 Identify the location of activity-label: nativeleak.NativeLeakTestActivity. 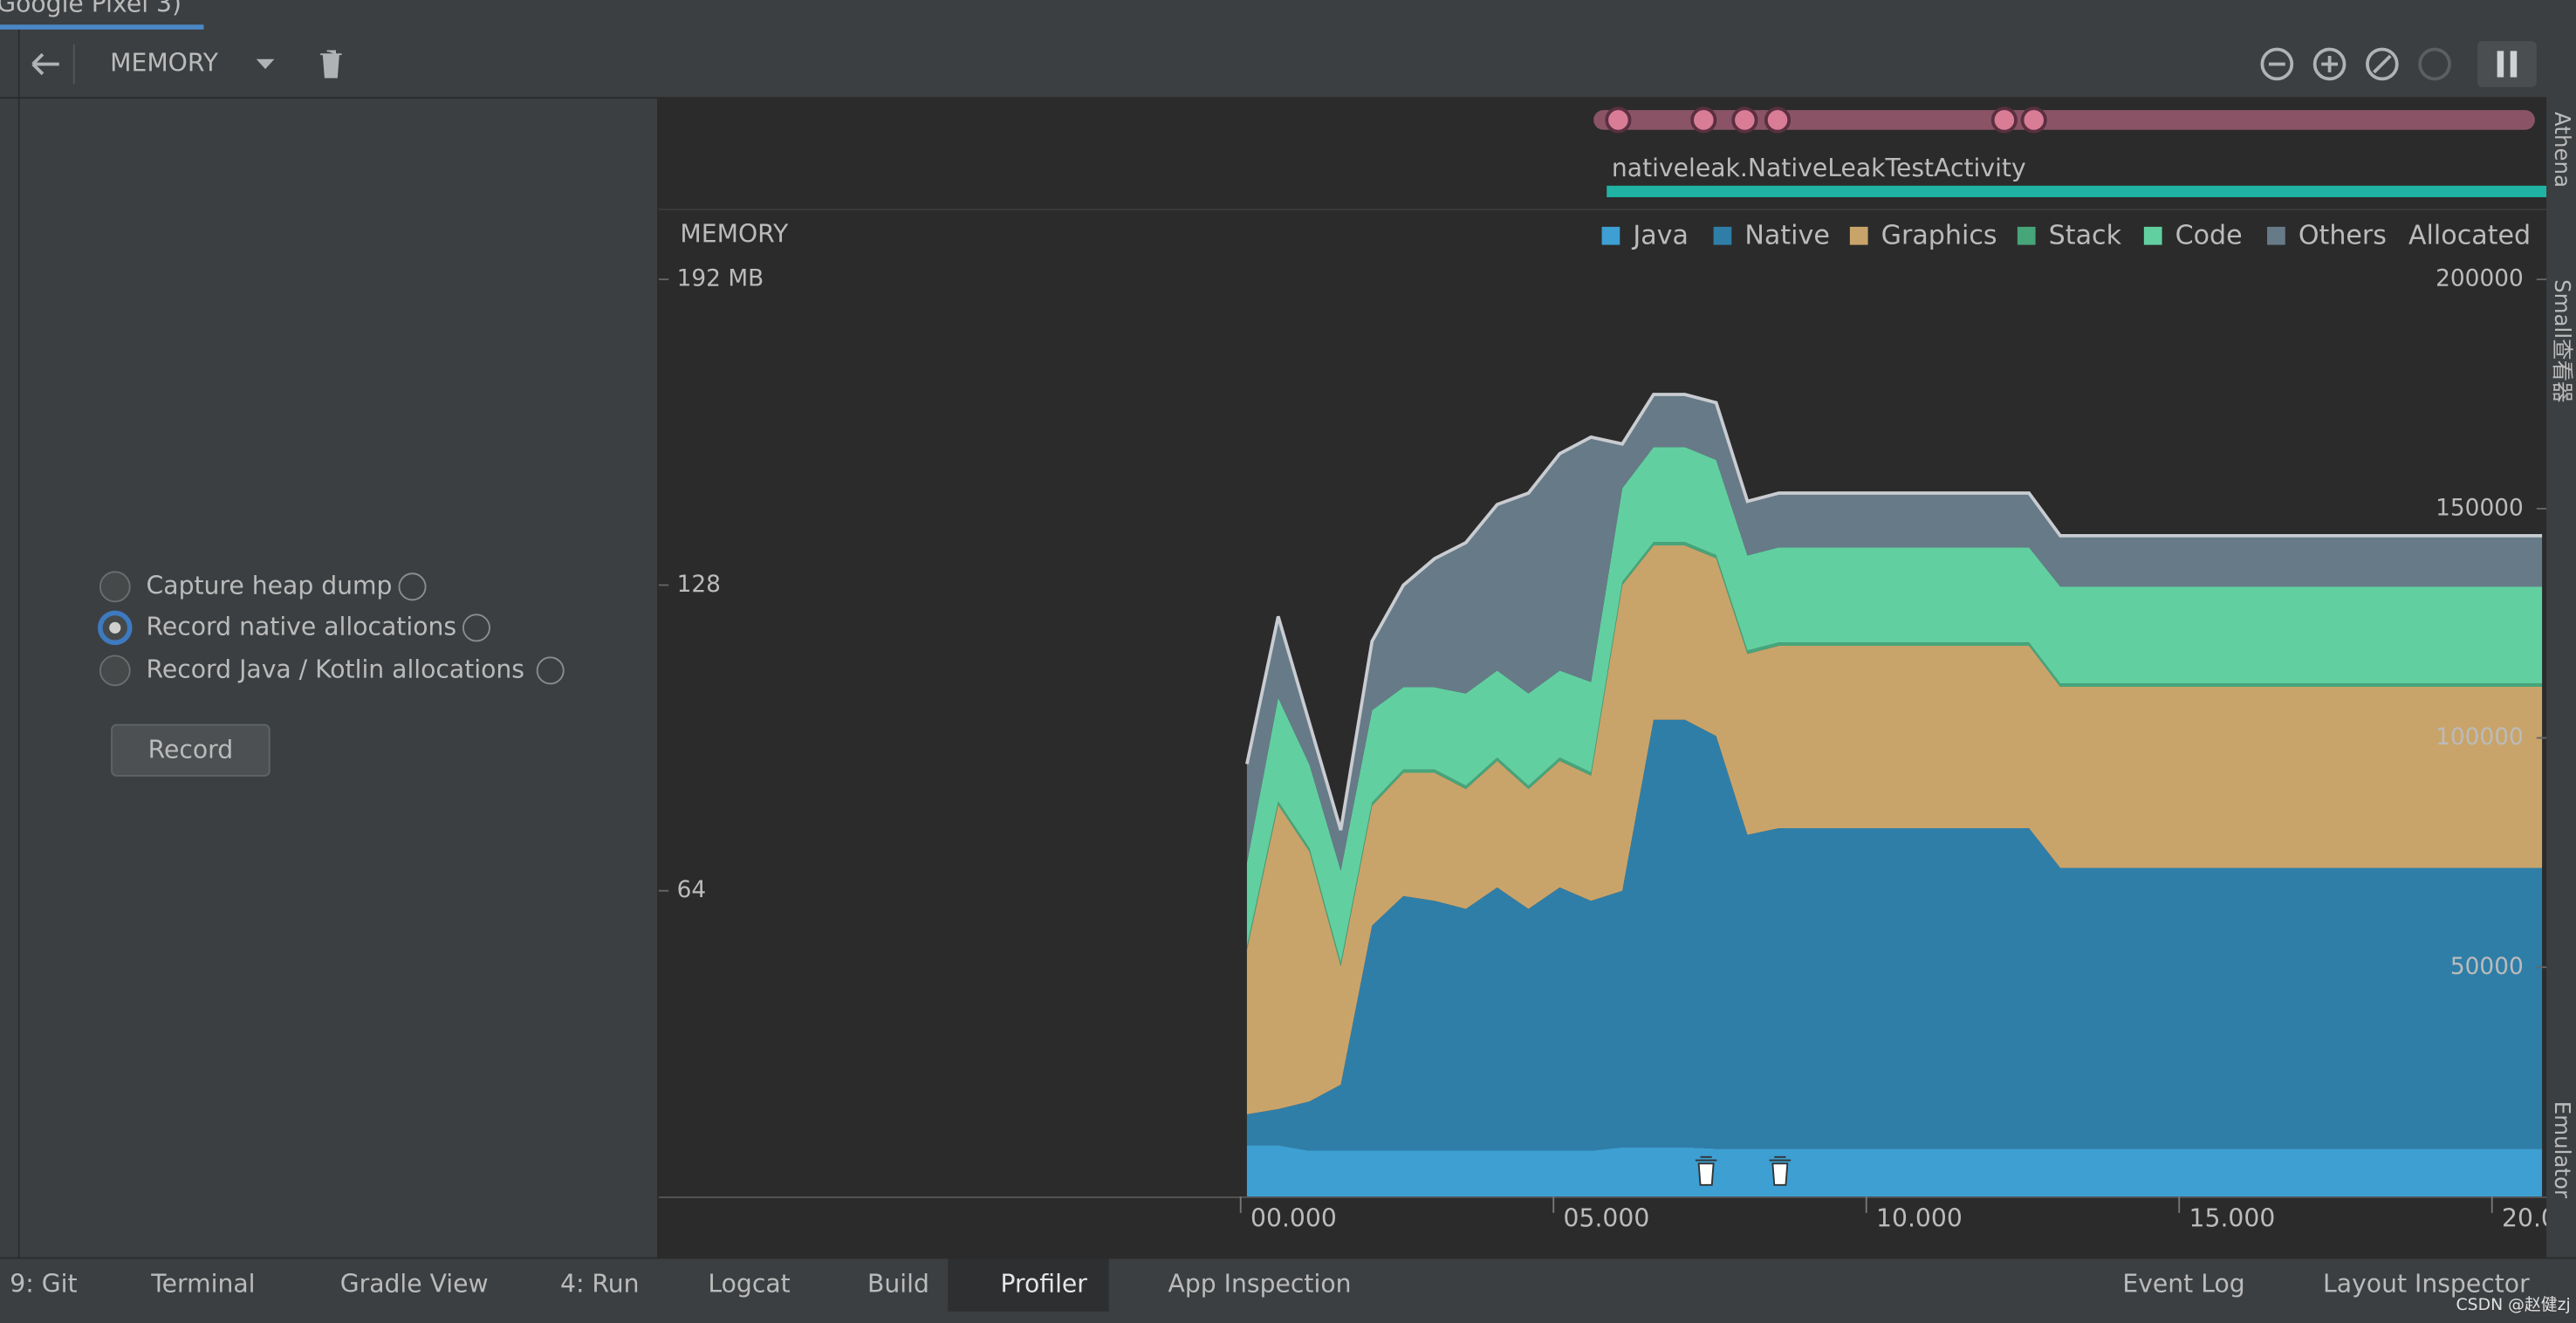
(1819, 168).